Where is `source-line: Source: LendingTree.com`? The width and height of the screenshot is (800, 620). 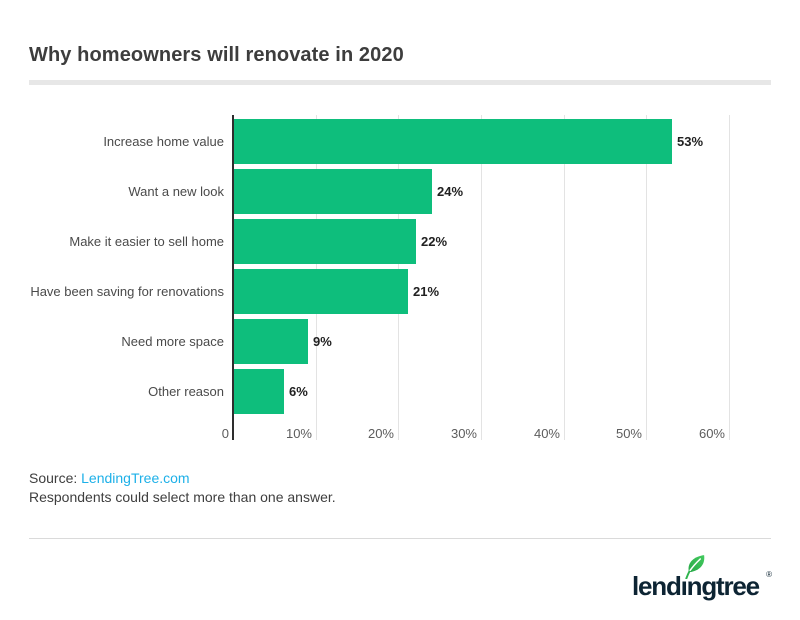
source-line: Source: LendingTree.com is located at coordinates (182, 478).